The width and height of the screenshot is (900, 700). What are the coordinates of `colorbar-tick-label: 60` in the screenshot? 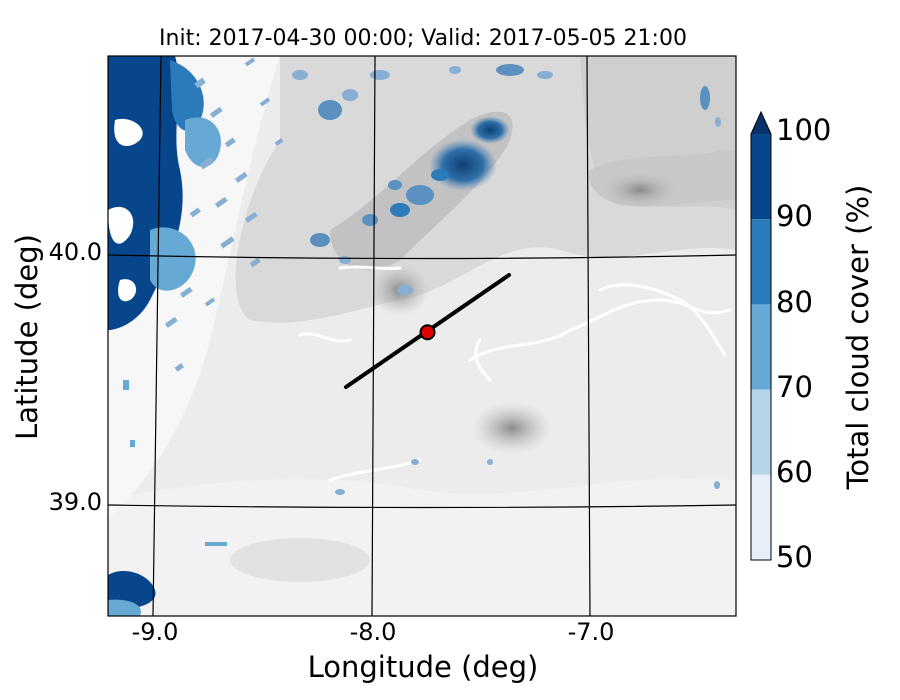 It's located at (794, 472).